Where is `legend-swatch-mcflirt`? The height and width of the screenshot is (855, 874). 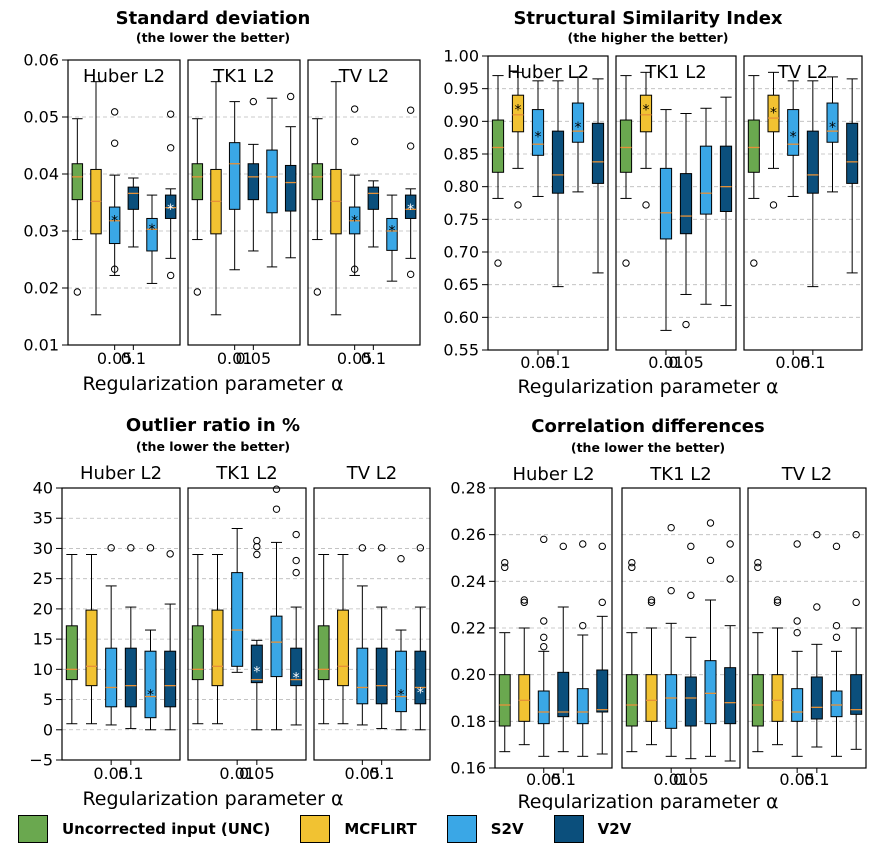 legend-swatch-mcflirt is located at coordinates (315, 829).